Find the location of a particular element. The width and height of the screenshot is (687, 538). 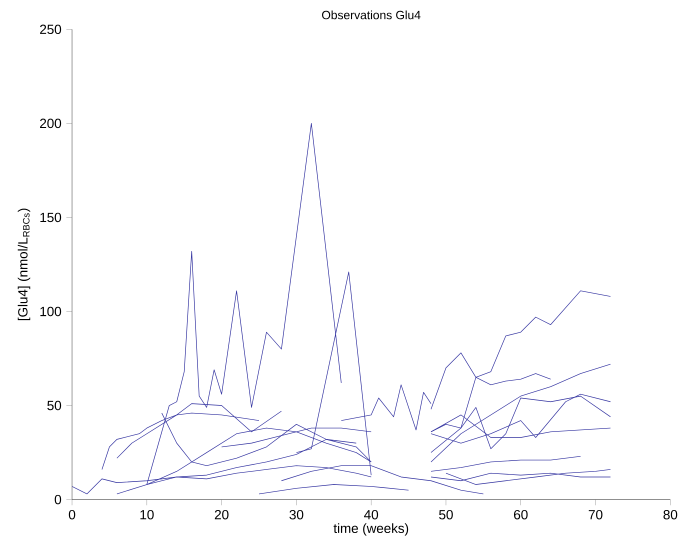

y-tick-label: 150 is located at coordinates (51, 217).